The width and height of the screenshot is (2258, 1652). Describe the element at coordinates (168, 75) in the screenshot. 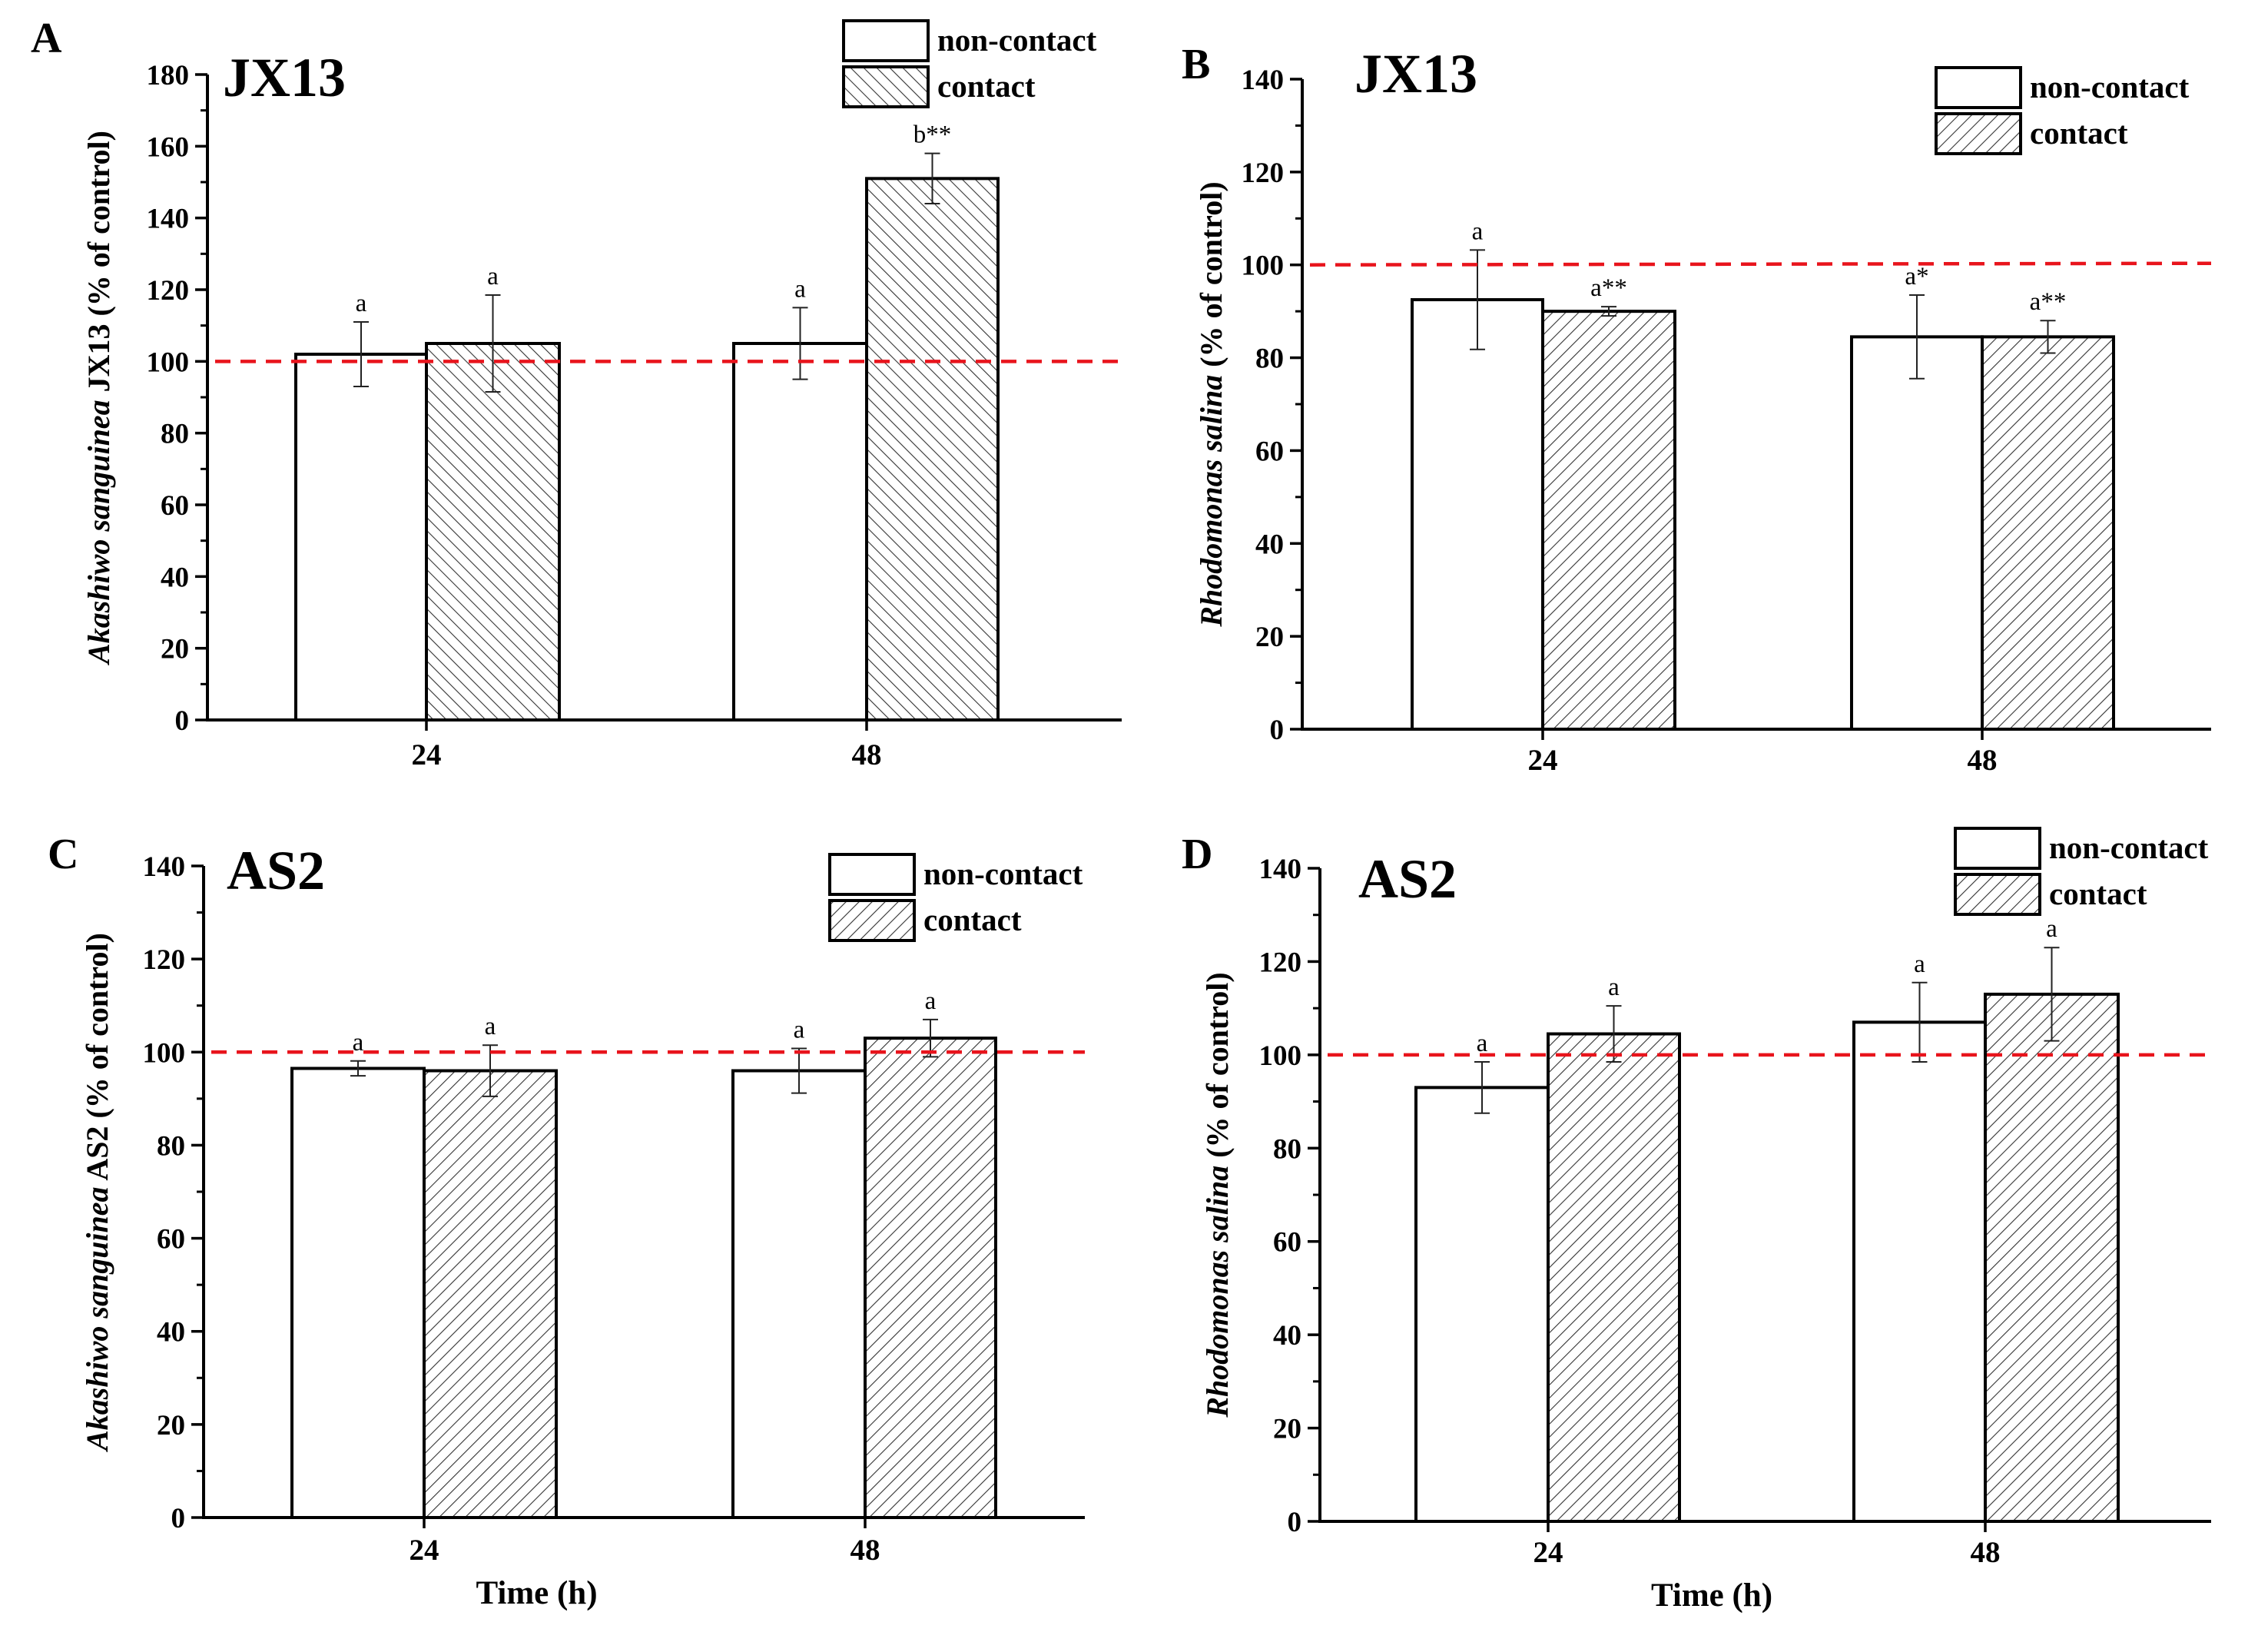

I see `y-tick-label: 180` at that location.